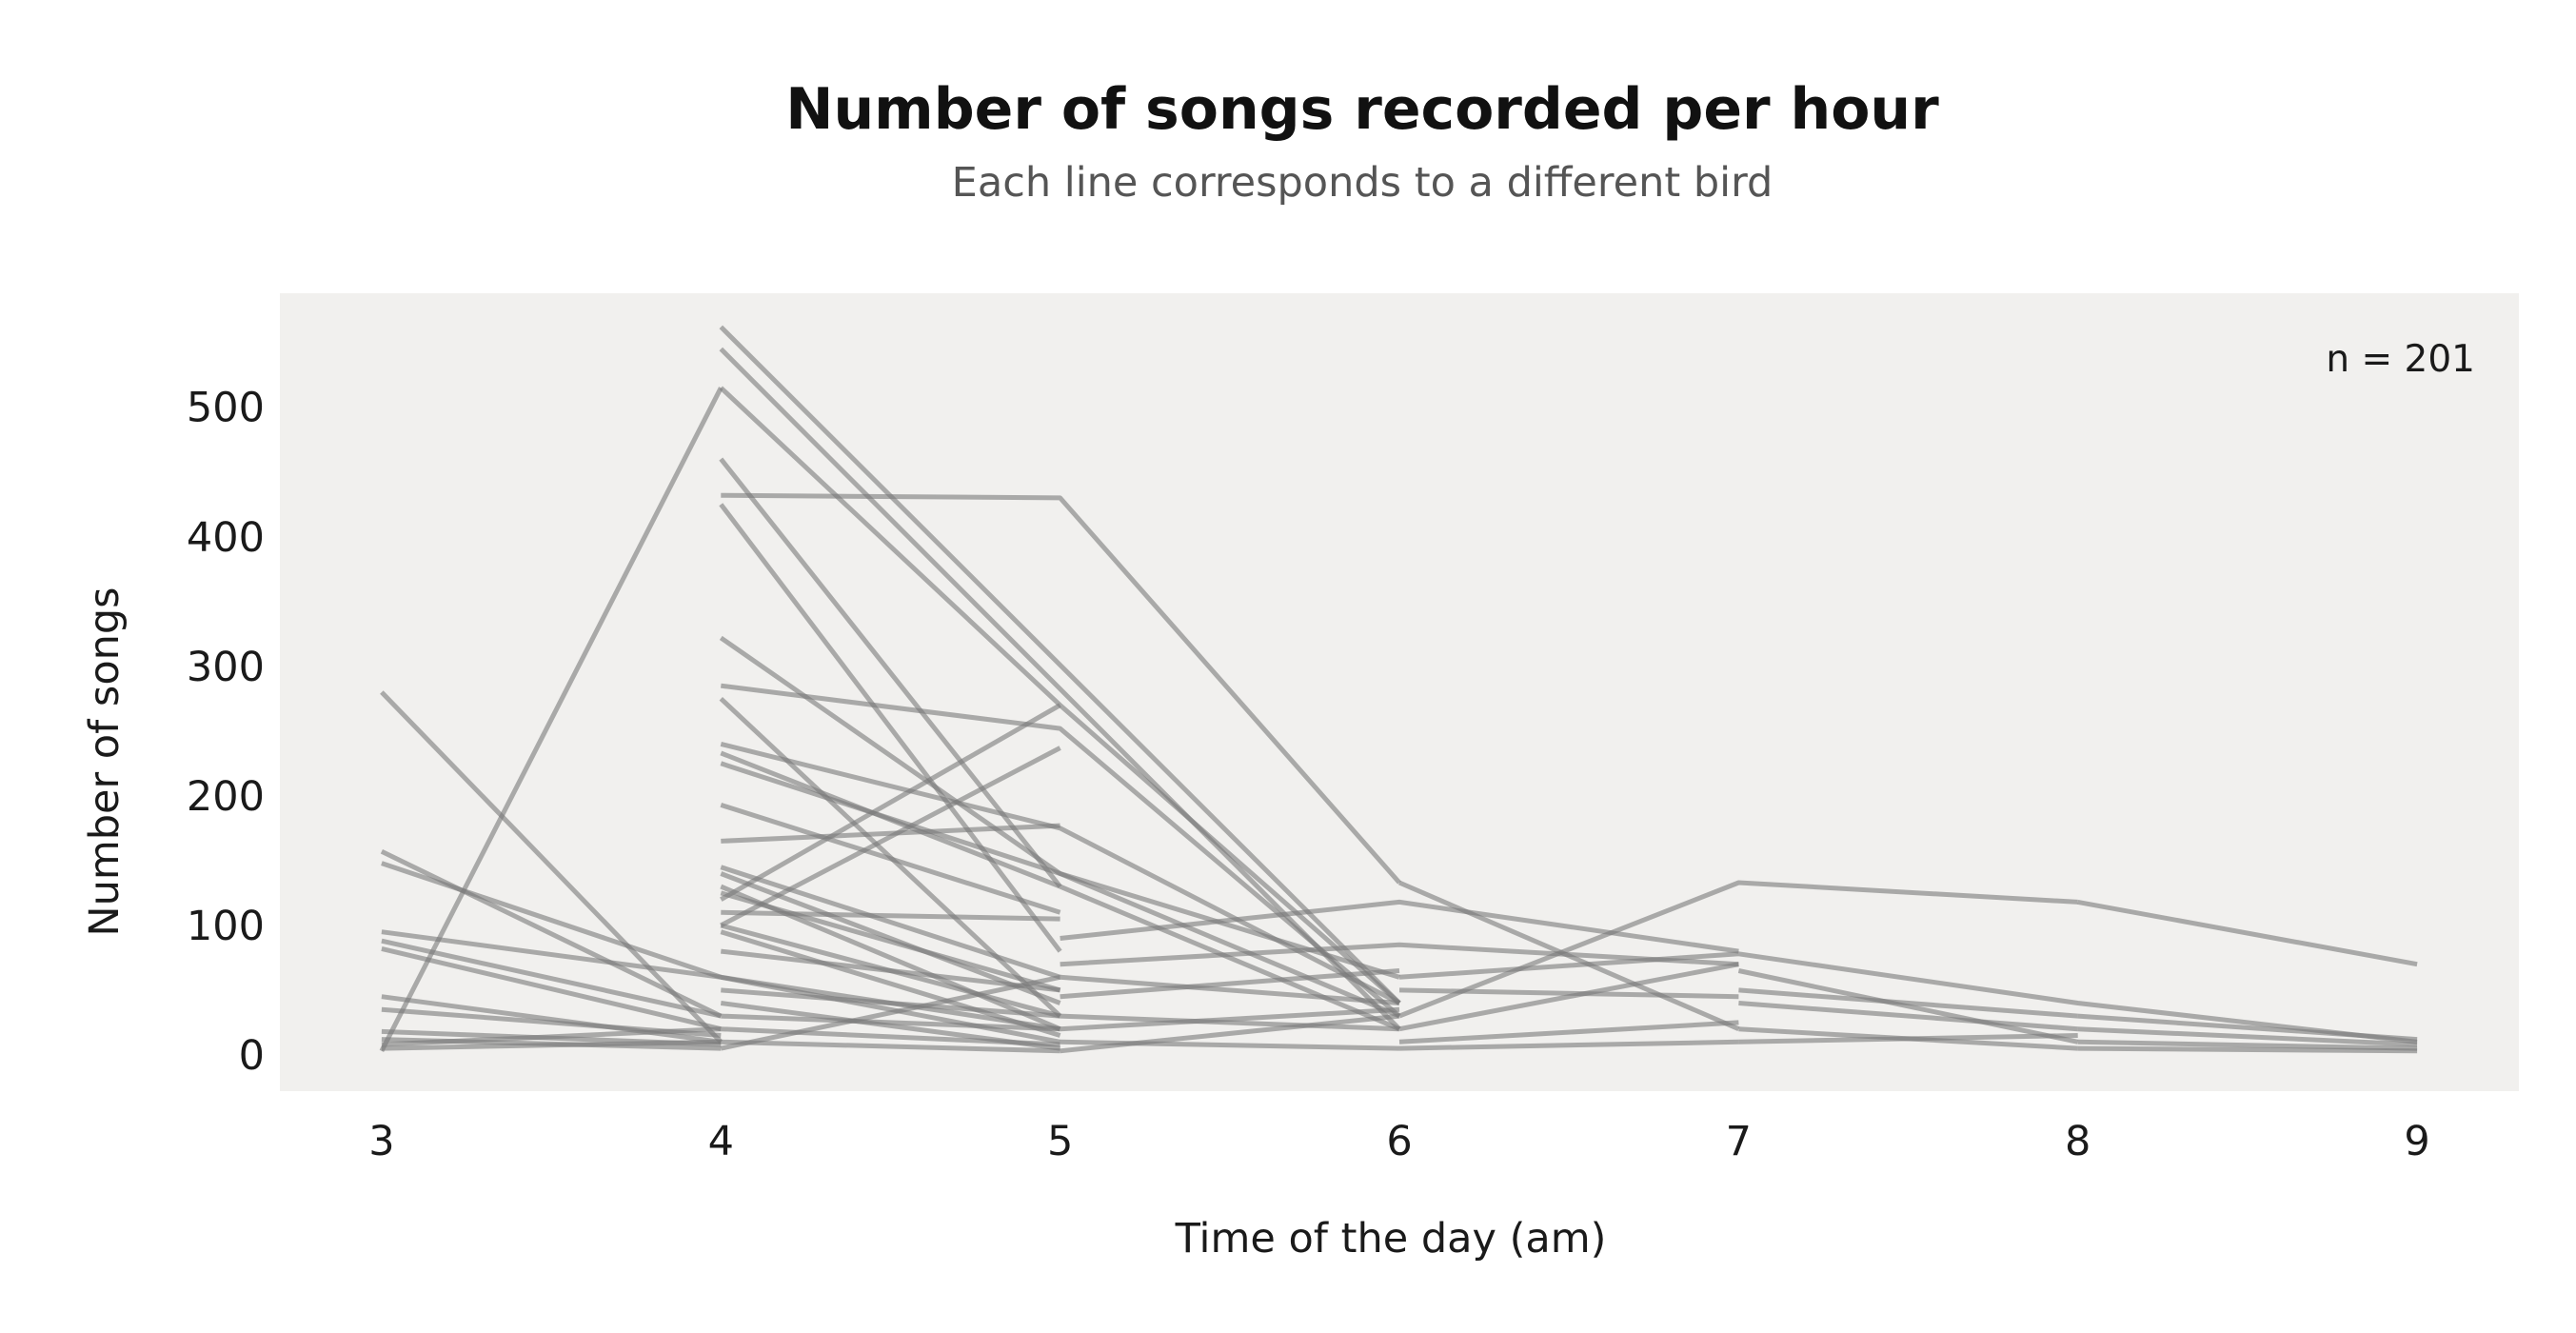 This screenshot has width=2576, height=1333. Describe the element at coordinates (226, 668) in the screenshot. I see `y-tick-label: 300` at that location.